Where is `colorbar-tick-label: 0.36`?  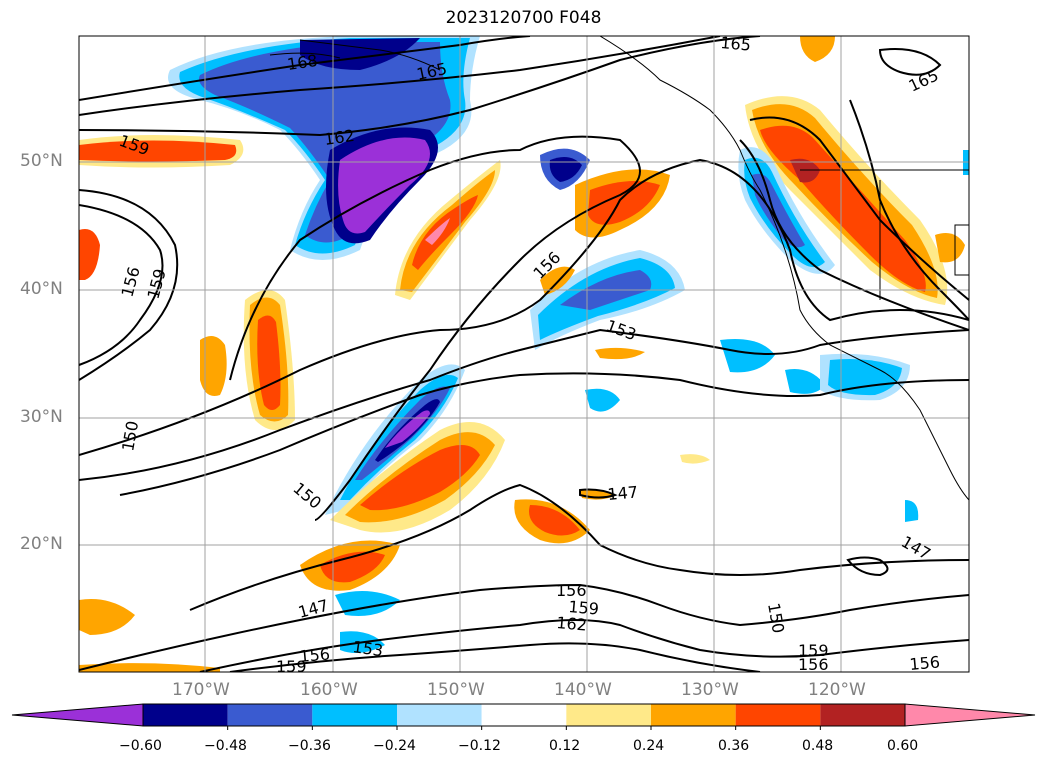
colorbar-tick-label: 0.36 is located at coordinates (734, 746).